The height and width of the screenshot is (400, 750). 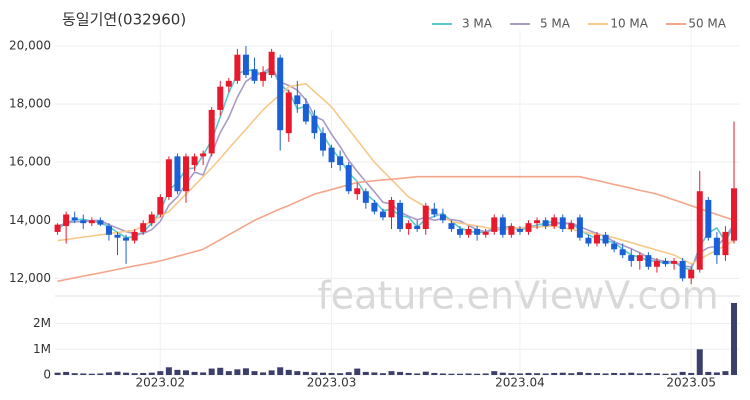 I want to click on legend-label: 5 MA, so click(x=555, y=24).